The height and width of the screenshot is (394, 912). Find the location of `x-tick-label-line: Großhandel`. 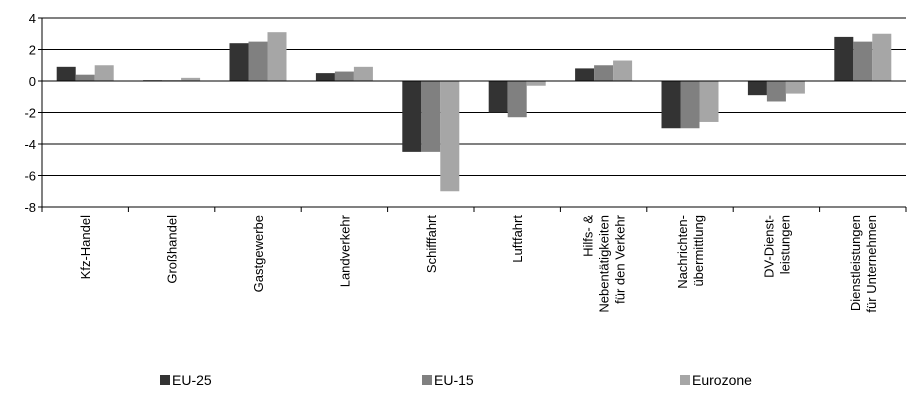

x-tick-label-line: Großhandel is located at coordinates (172, 249).